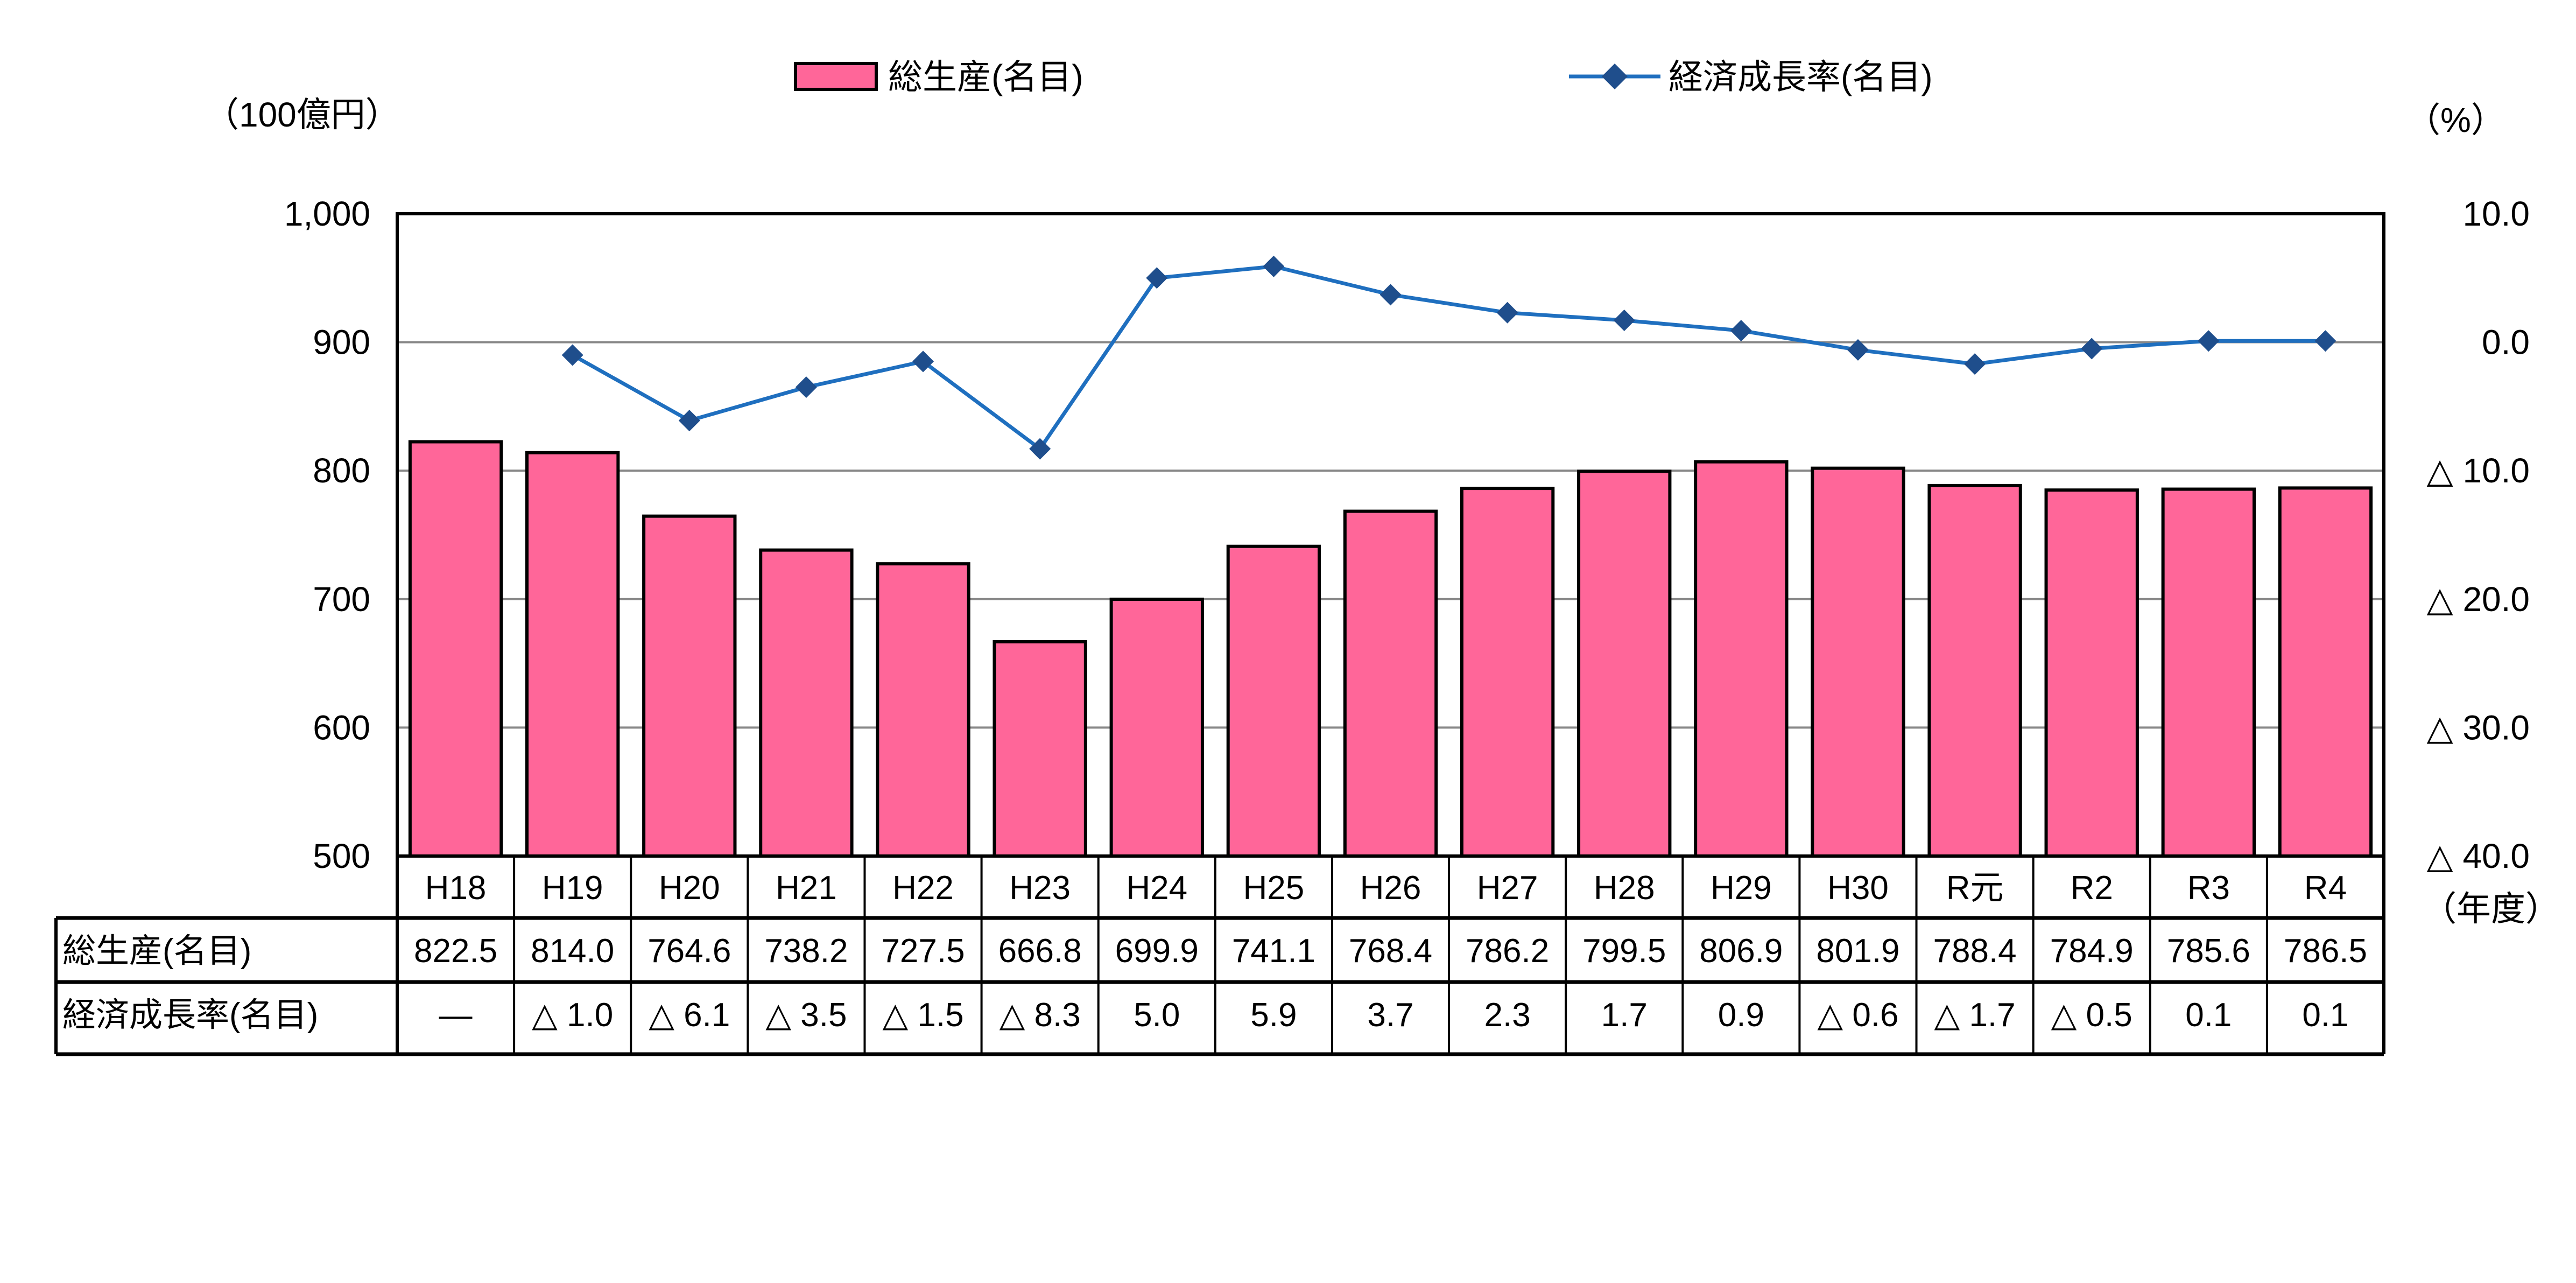 Image resolution: width=2576 pixels, height=1283 pixels. I want to click on x-axis-label: （年度）, so click(2491, 908).